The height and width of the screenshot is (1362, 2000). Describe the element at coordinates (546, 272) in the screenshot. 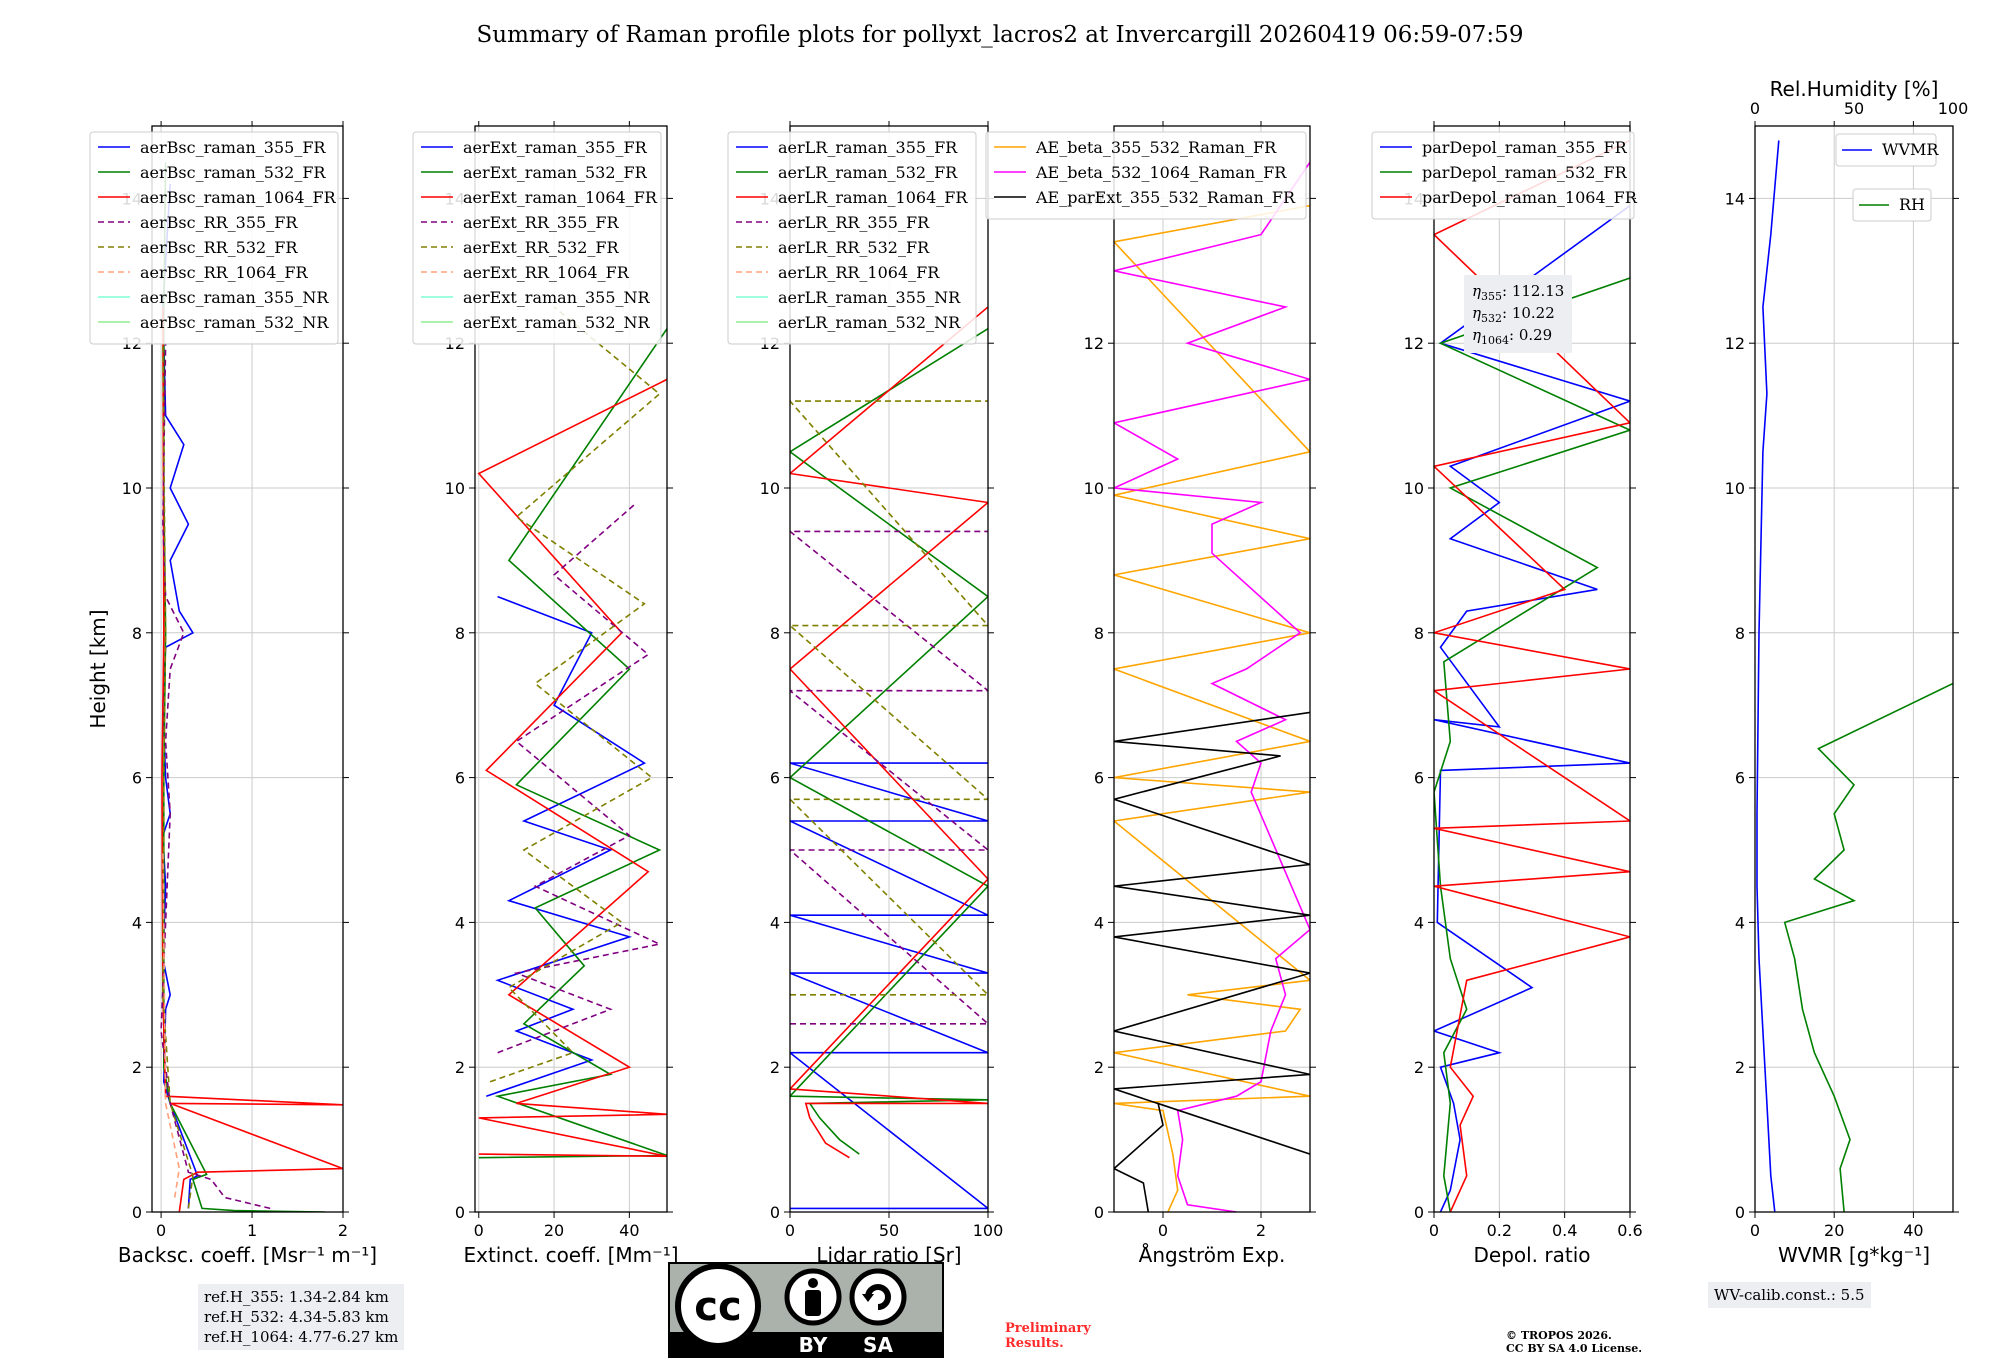

I see `legend-entry: aerExt_RR_1064_FR` at that location.